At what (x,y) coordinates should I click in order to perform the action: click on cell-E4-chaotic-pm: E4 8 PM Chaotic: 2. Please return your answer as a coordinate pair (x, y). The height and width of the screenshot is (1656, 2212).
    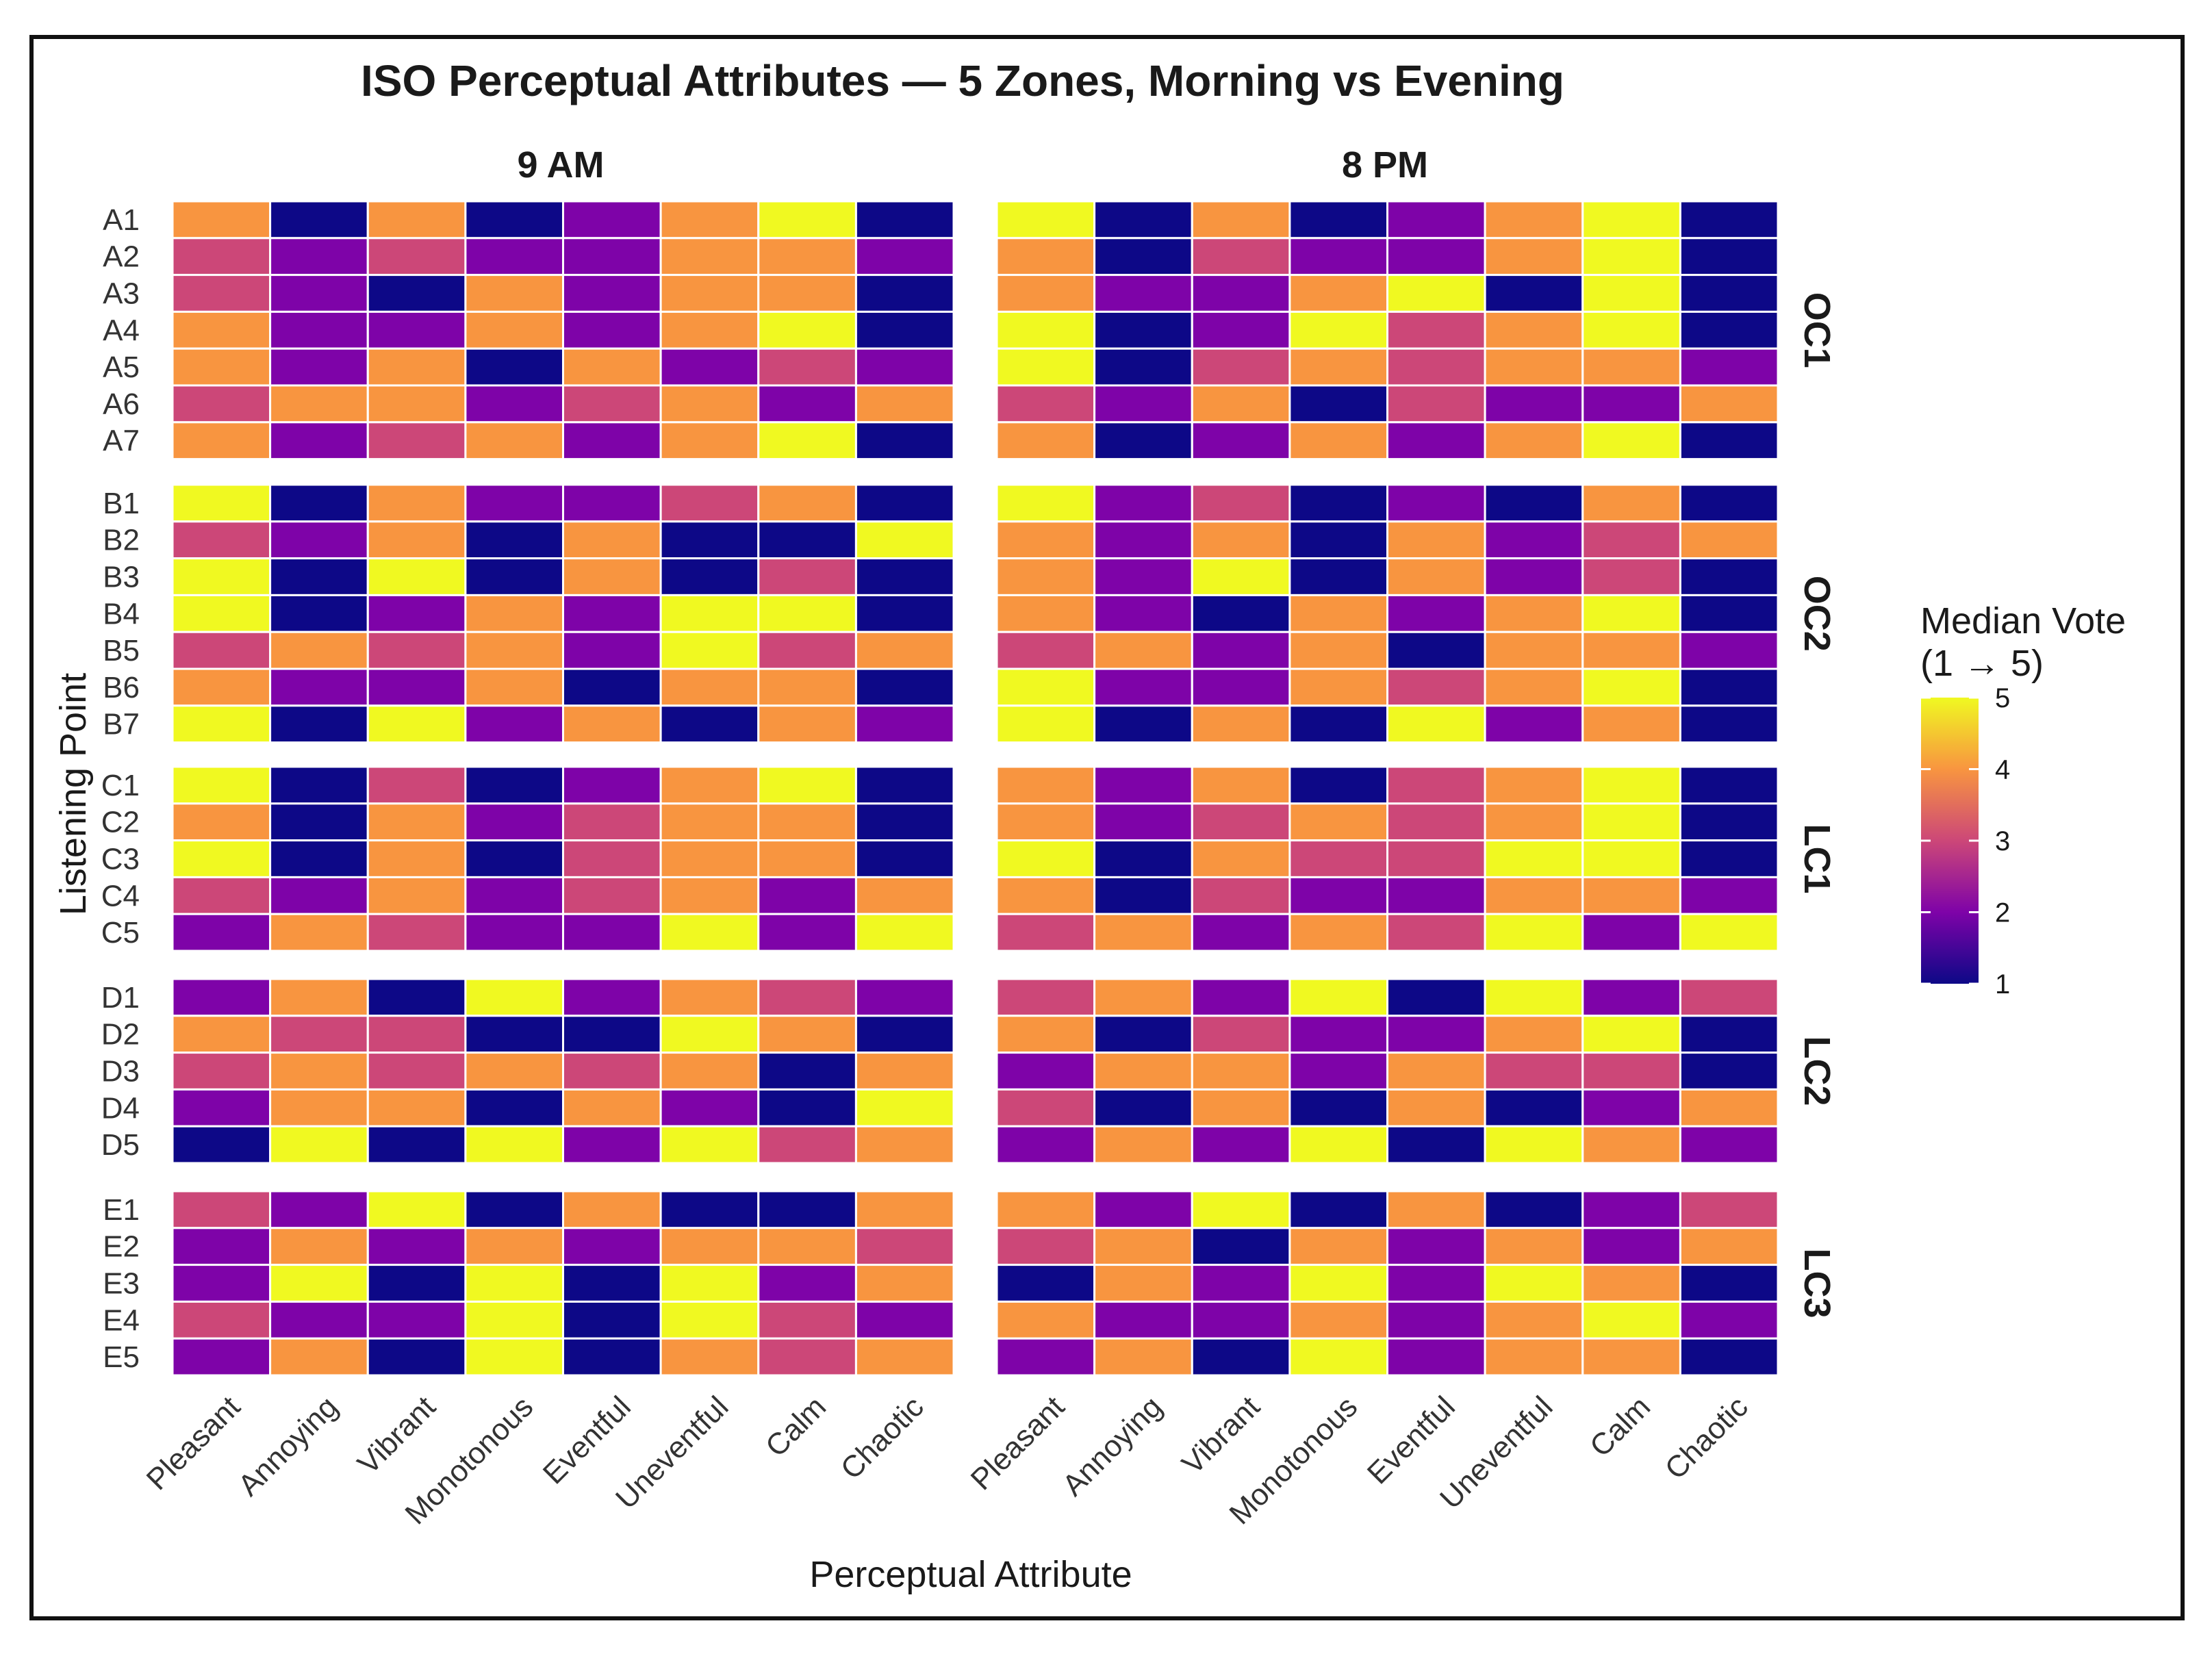
    Looking at the image, I should click on (1729, 1320).